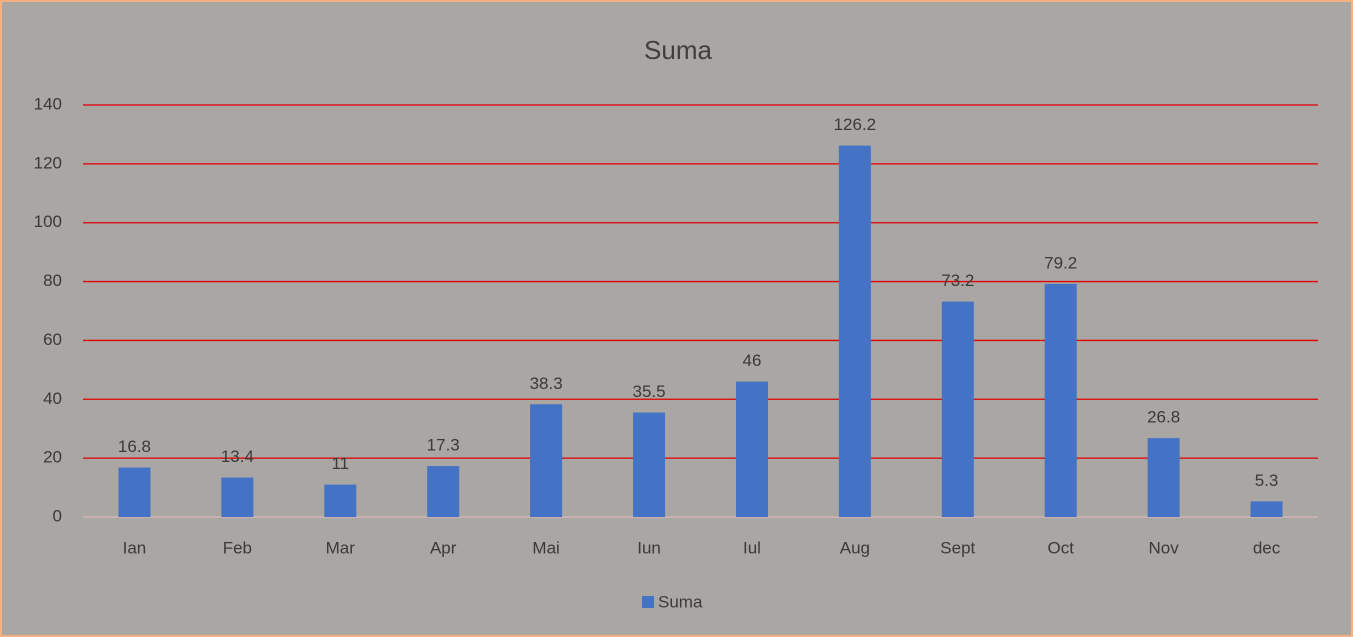 The width and height of the screenshot is (1353, 637). What do you see at coordinates (678, 50) in the screenshot?
I see `chart-title: Suma` at bounding box center [678, 50].